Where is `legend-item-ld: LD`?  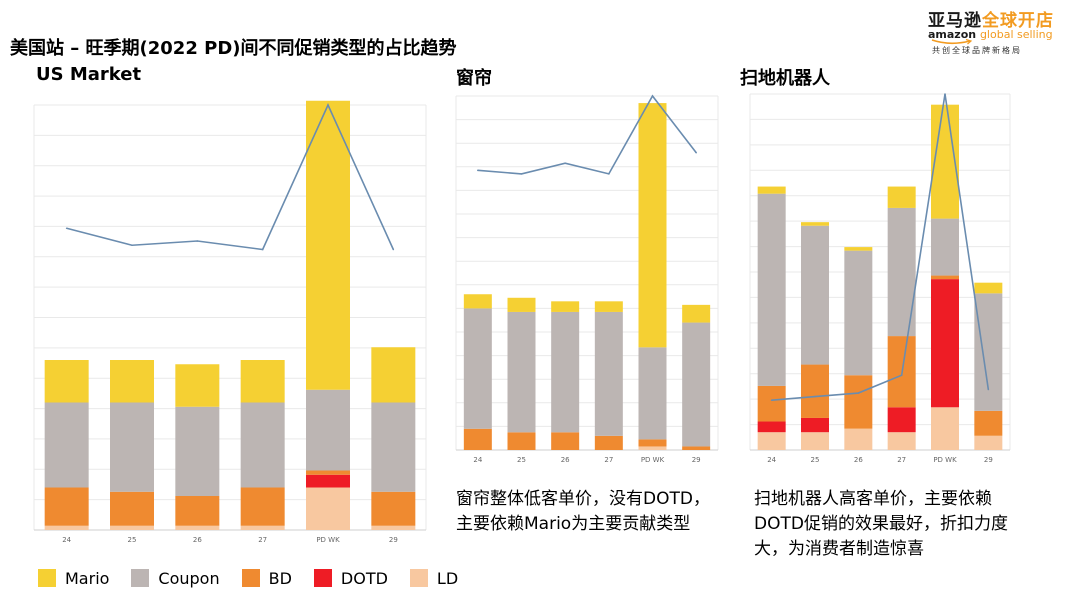
legend-item-ld: LD is located at coordinates (433, 578).